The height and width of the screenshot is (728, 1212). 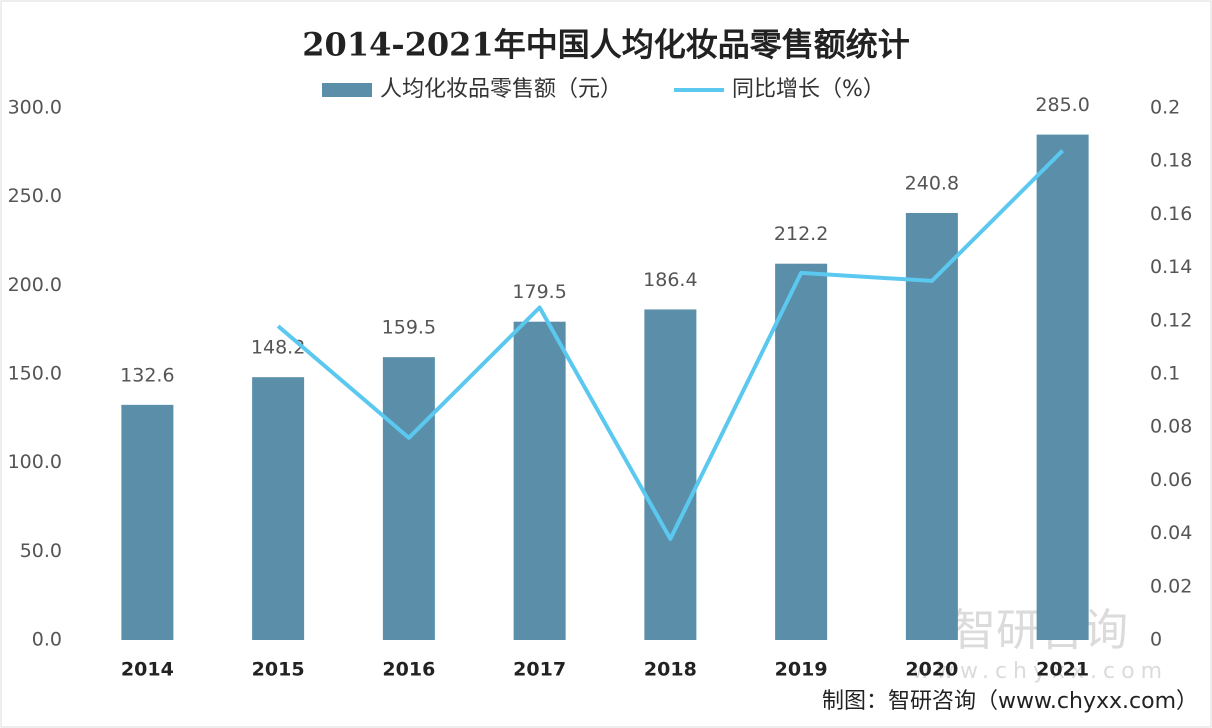 What do you see at coordinates (539, 292) in the screenshot?
I see `data-label: 179.5` at bounding box center [539, 292].